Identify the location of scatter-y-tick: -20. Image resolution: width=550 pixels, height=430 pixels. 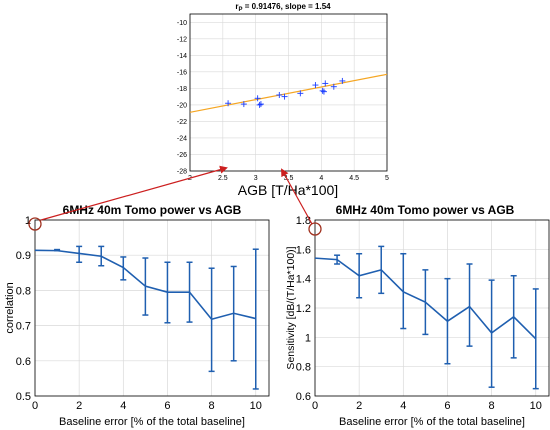
(182, 105).